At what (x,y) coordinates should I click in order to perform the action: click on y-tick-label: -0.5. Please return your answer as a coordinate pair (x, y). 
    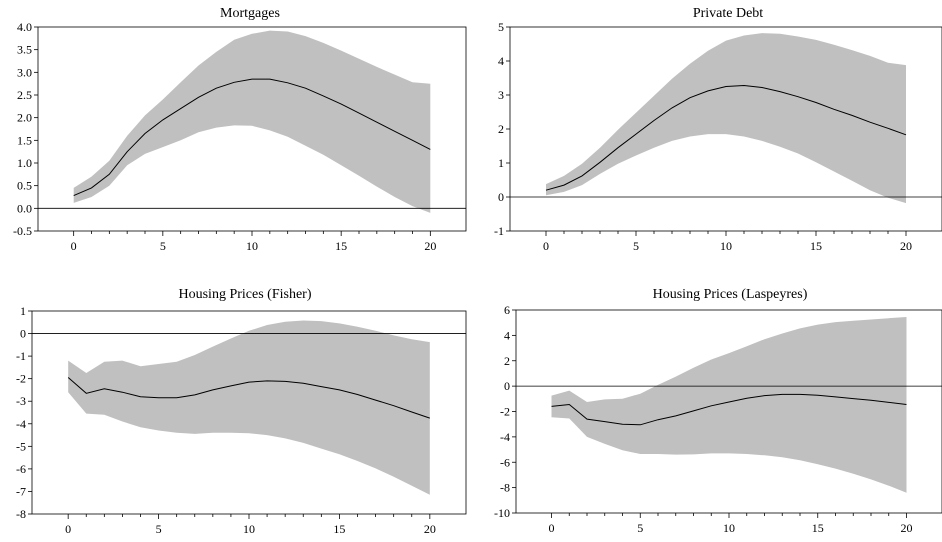
    Looking at the image, I should click on (22, 231).